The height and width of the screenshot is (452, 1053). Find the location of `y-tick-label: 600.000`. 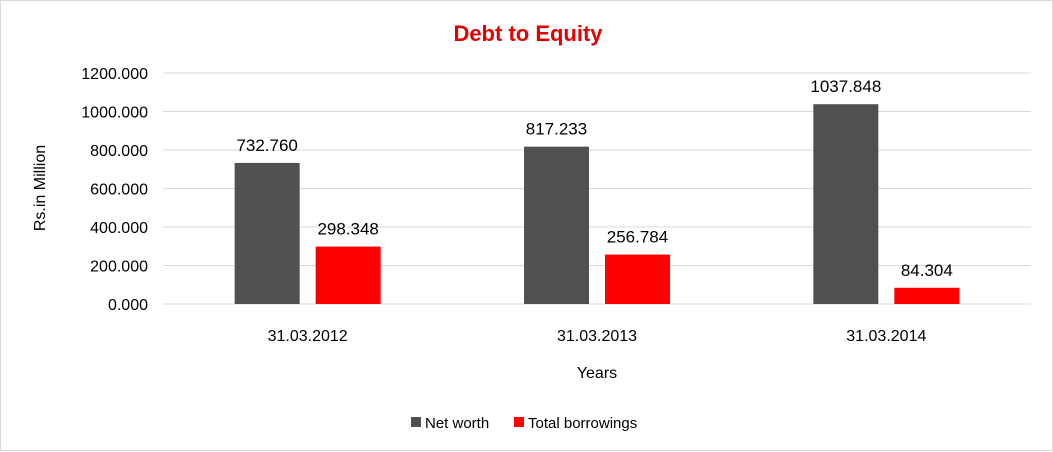

y-tick-label: 600.000 is located at coordinates (119, 190).